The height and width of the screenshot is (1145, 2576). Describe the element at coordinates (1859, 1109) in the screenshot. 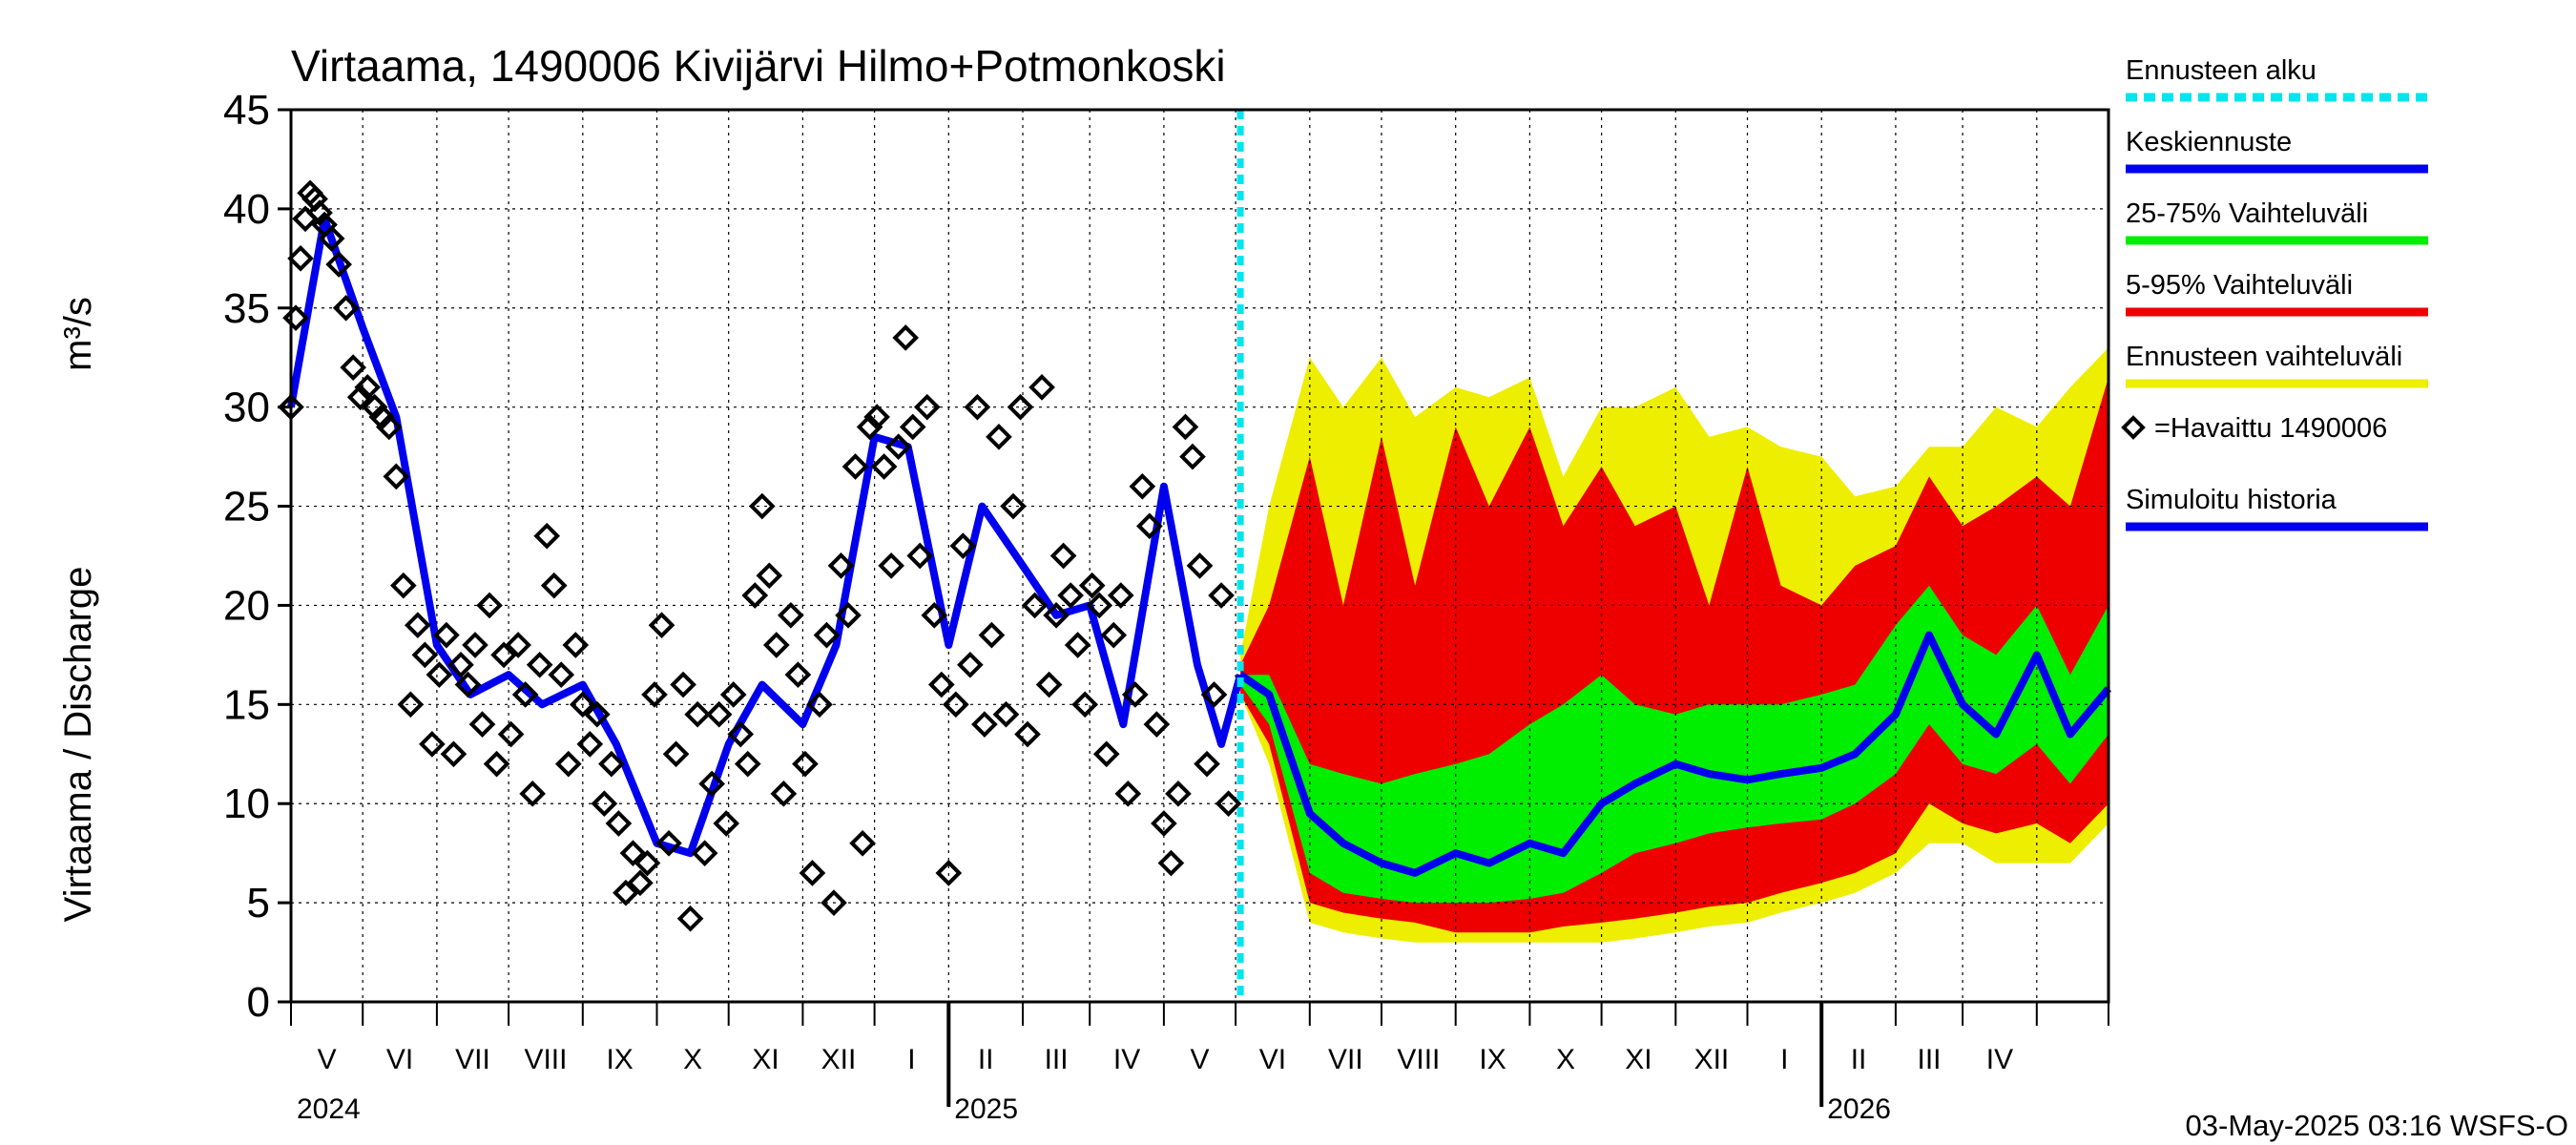

I see `year-label: 2026` at that location.